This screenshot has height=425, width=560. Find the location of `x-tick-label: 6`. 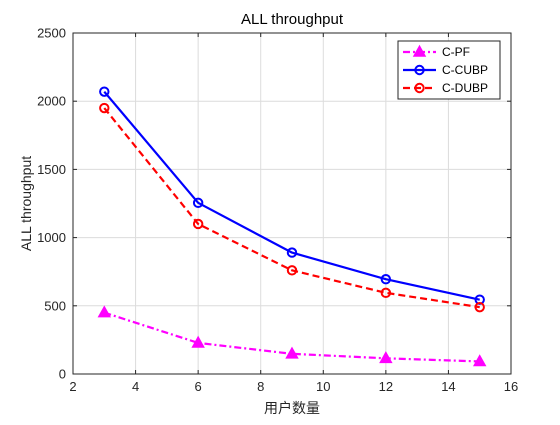

x-tick-label: 6 is located at coordinates (198, 386).